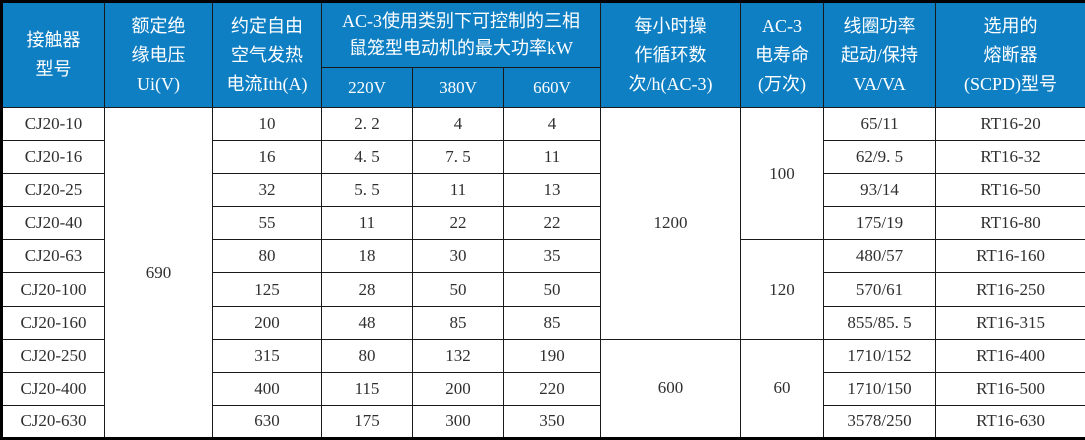 The image size is (1085, 440). Describe the element at coordinates (458, 422) in the screenshot. I see `cell-kw380: 300` at that location.